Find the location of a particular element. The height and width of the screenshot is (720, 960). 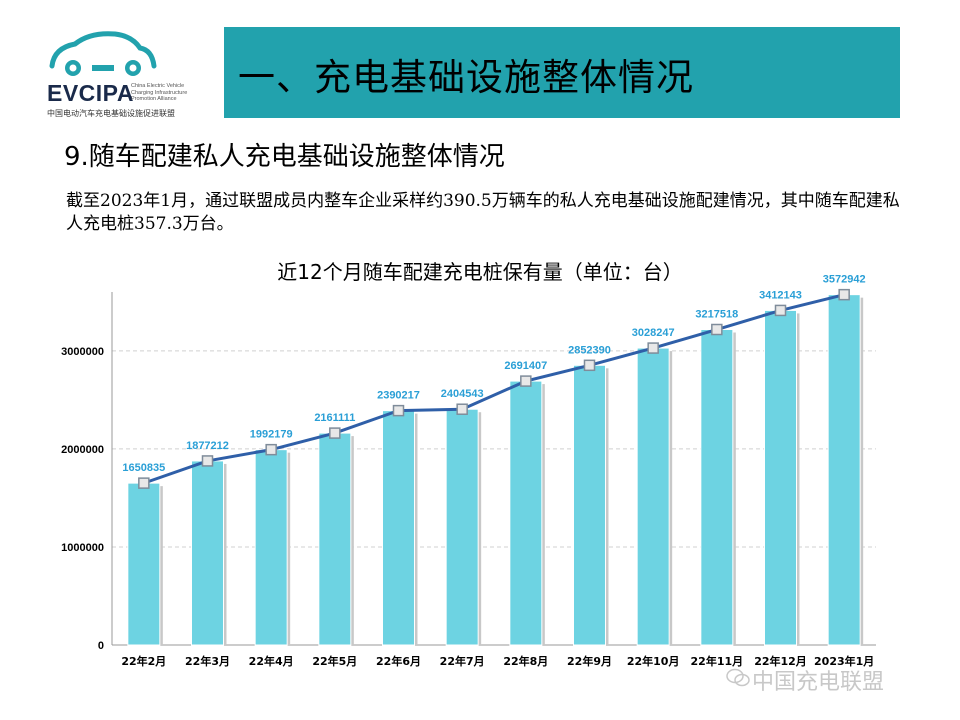

logo-acronym: EVCIPA is located at coordinates (90, 93).